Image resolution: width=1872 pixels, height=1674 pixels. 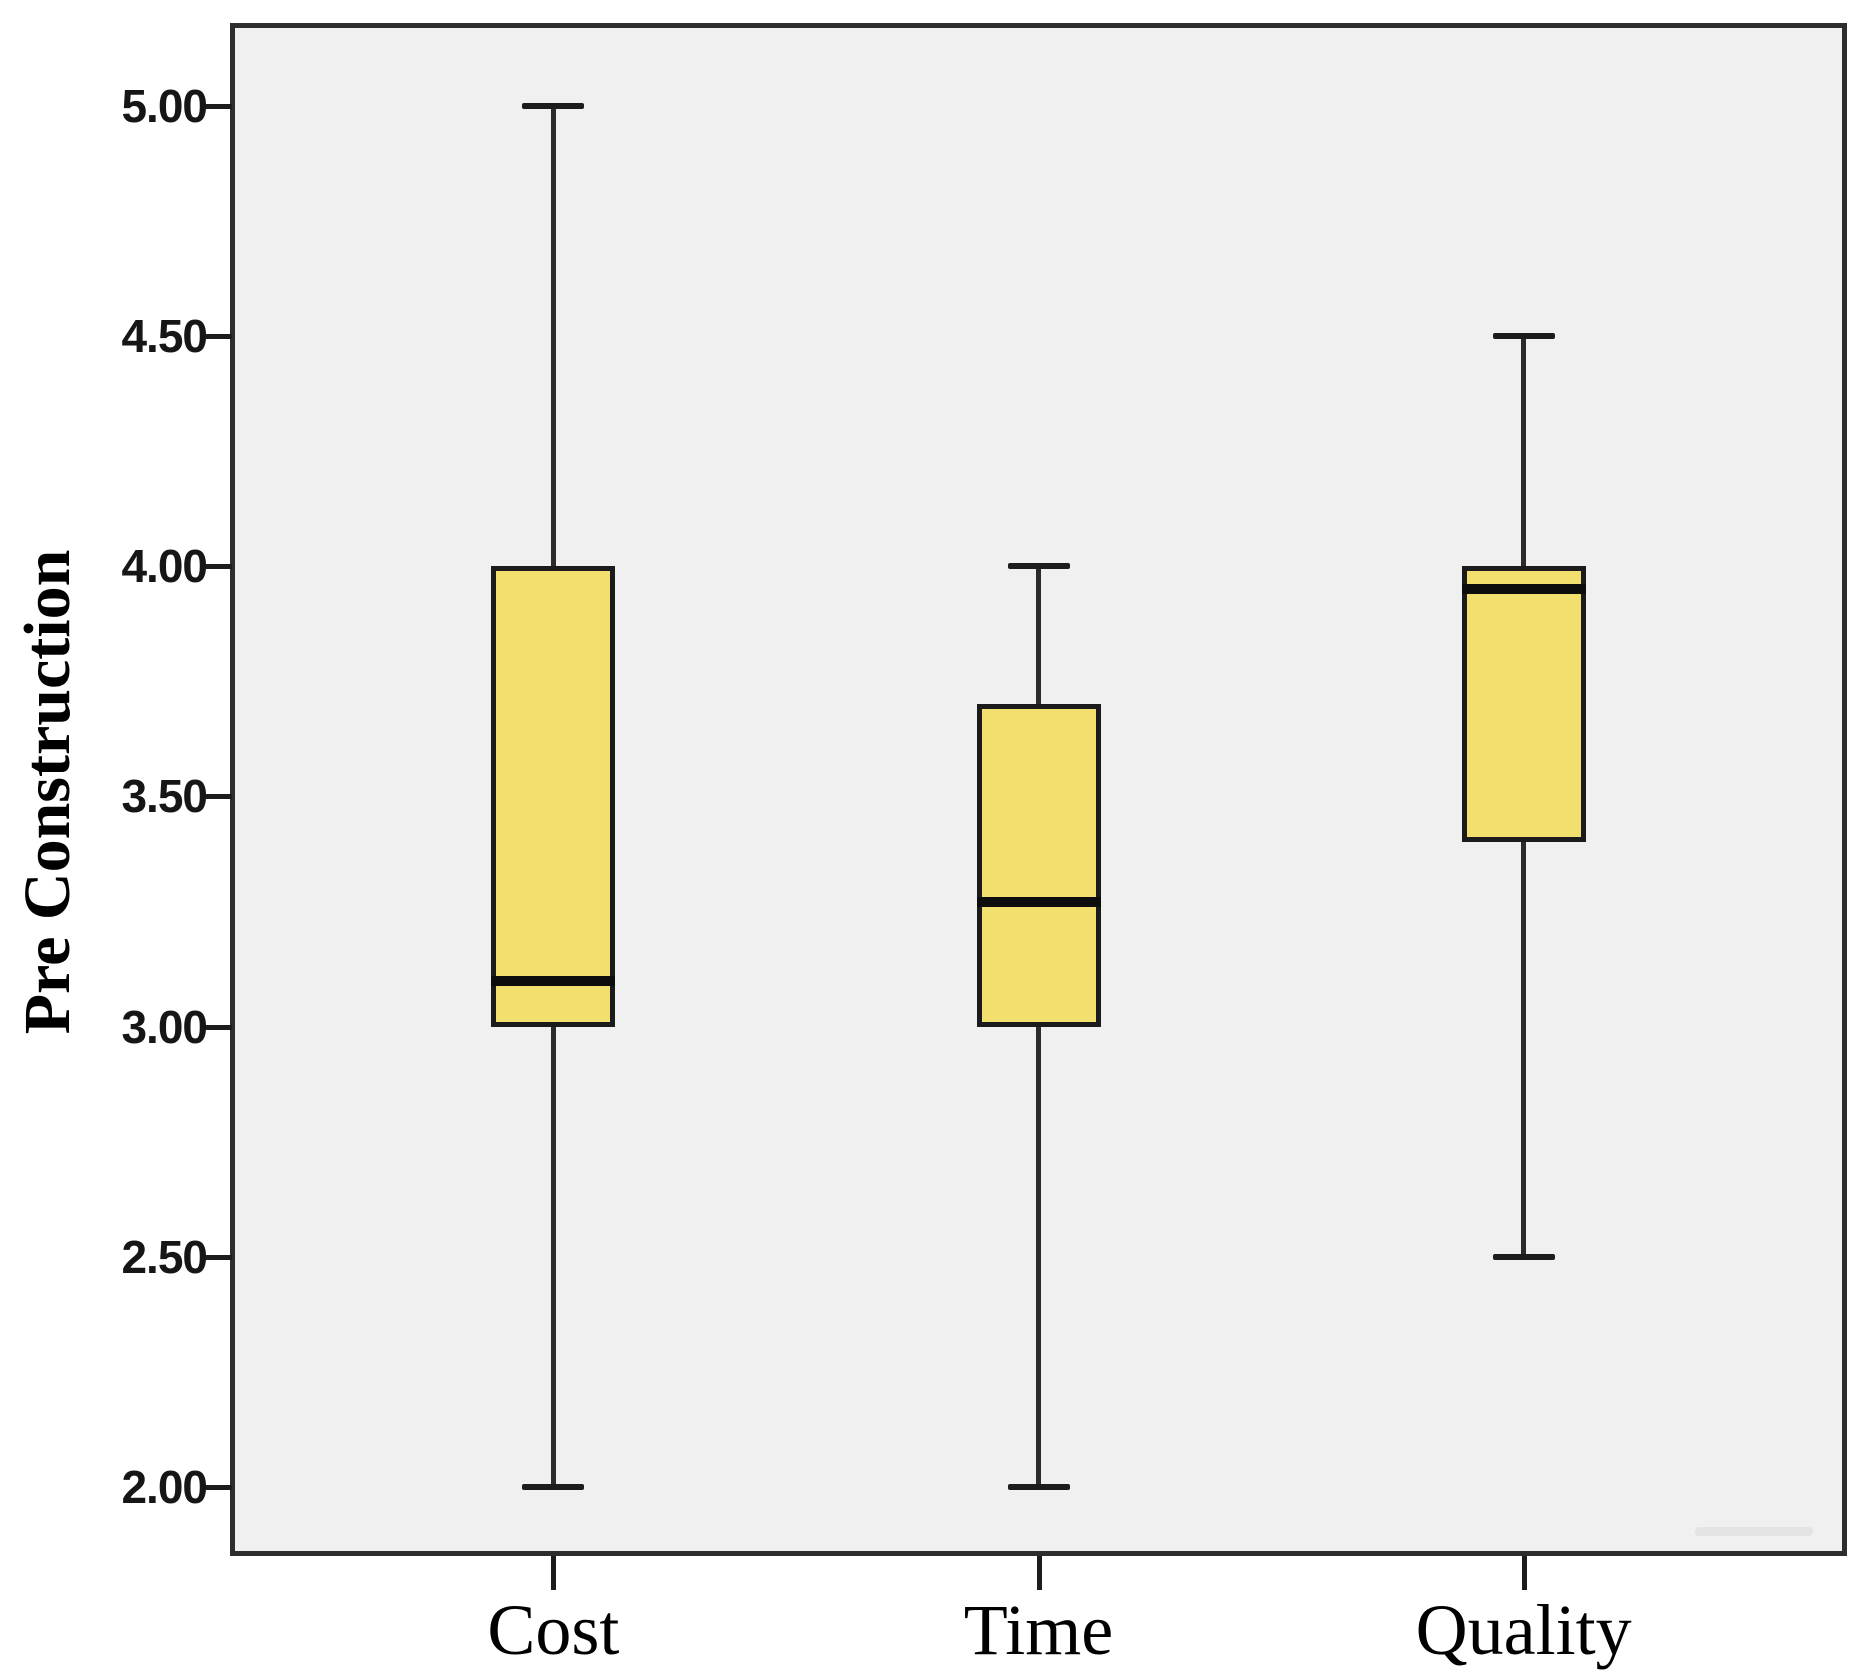 I want to click on y-tick-label: 3.00, so click(x=164, y=1026).